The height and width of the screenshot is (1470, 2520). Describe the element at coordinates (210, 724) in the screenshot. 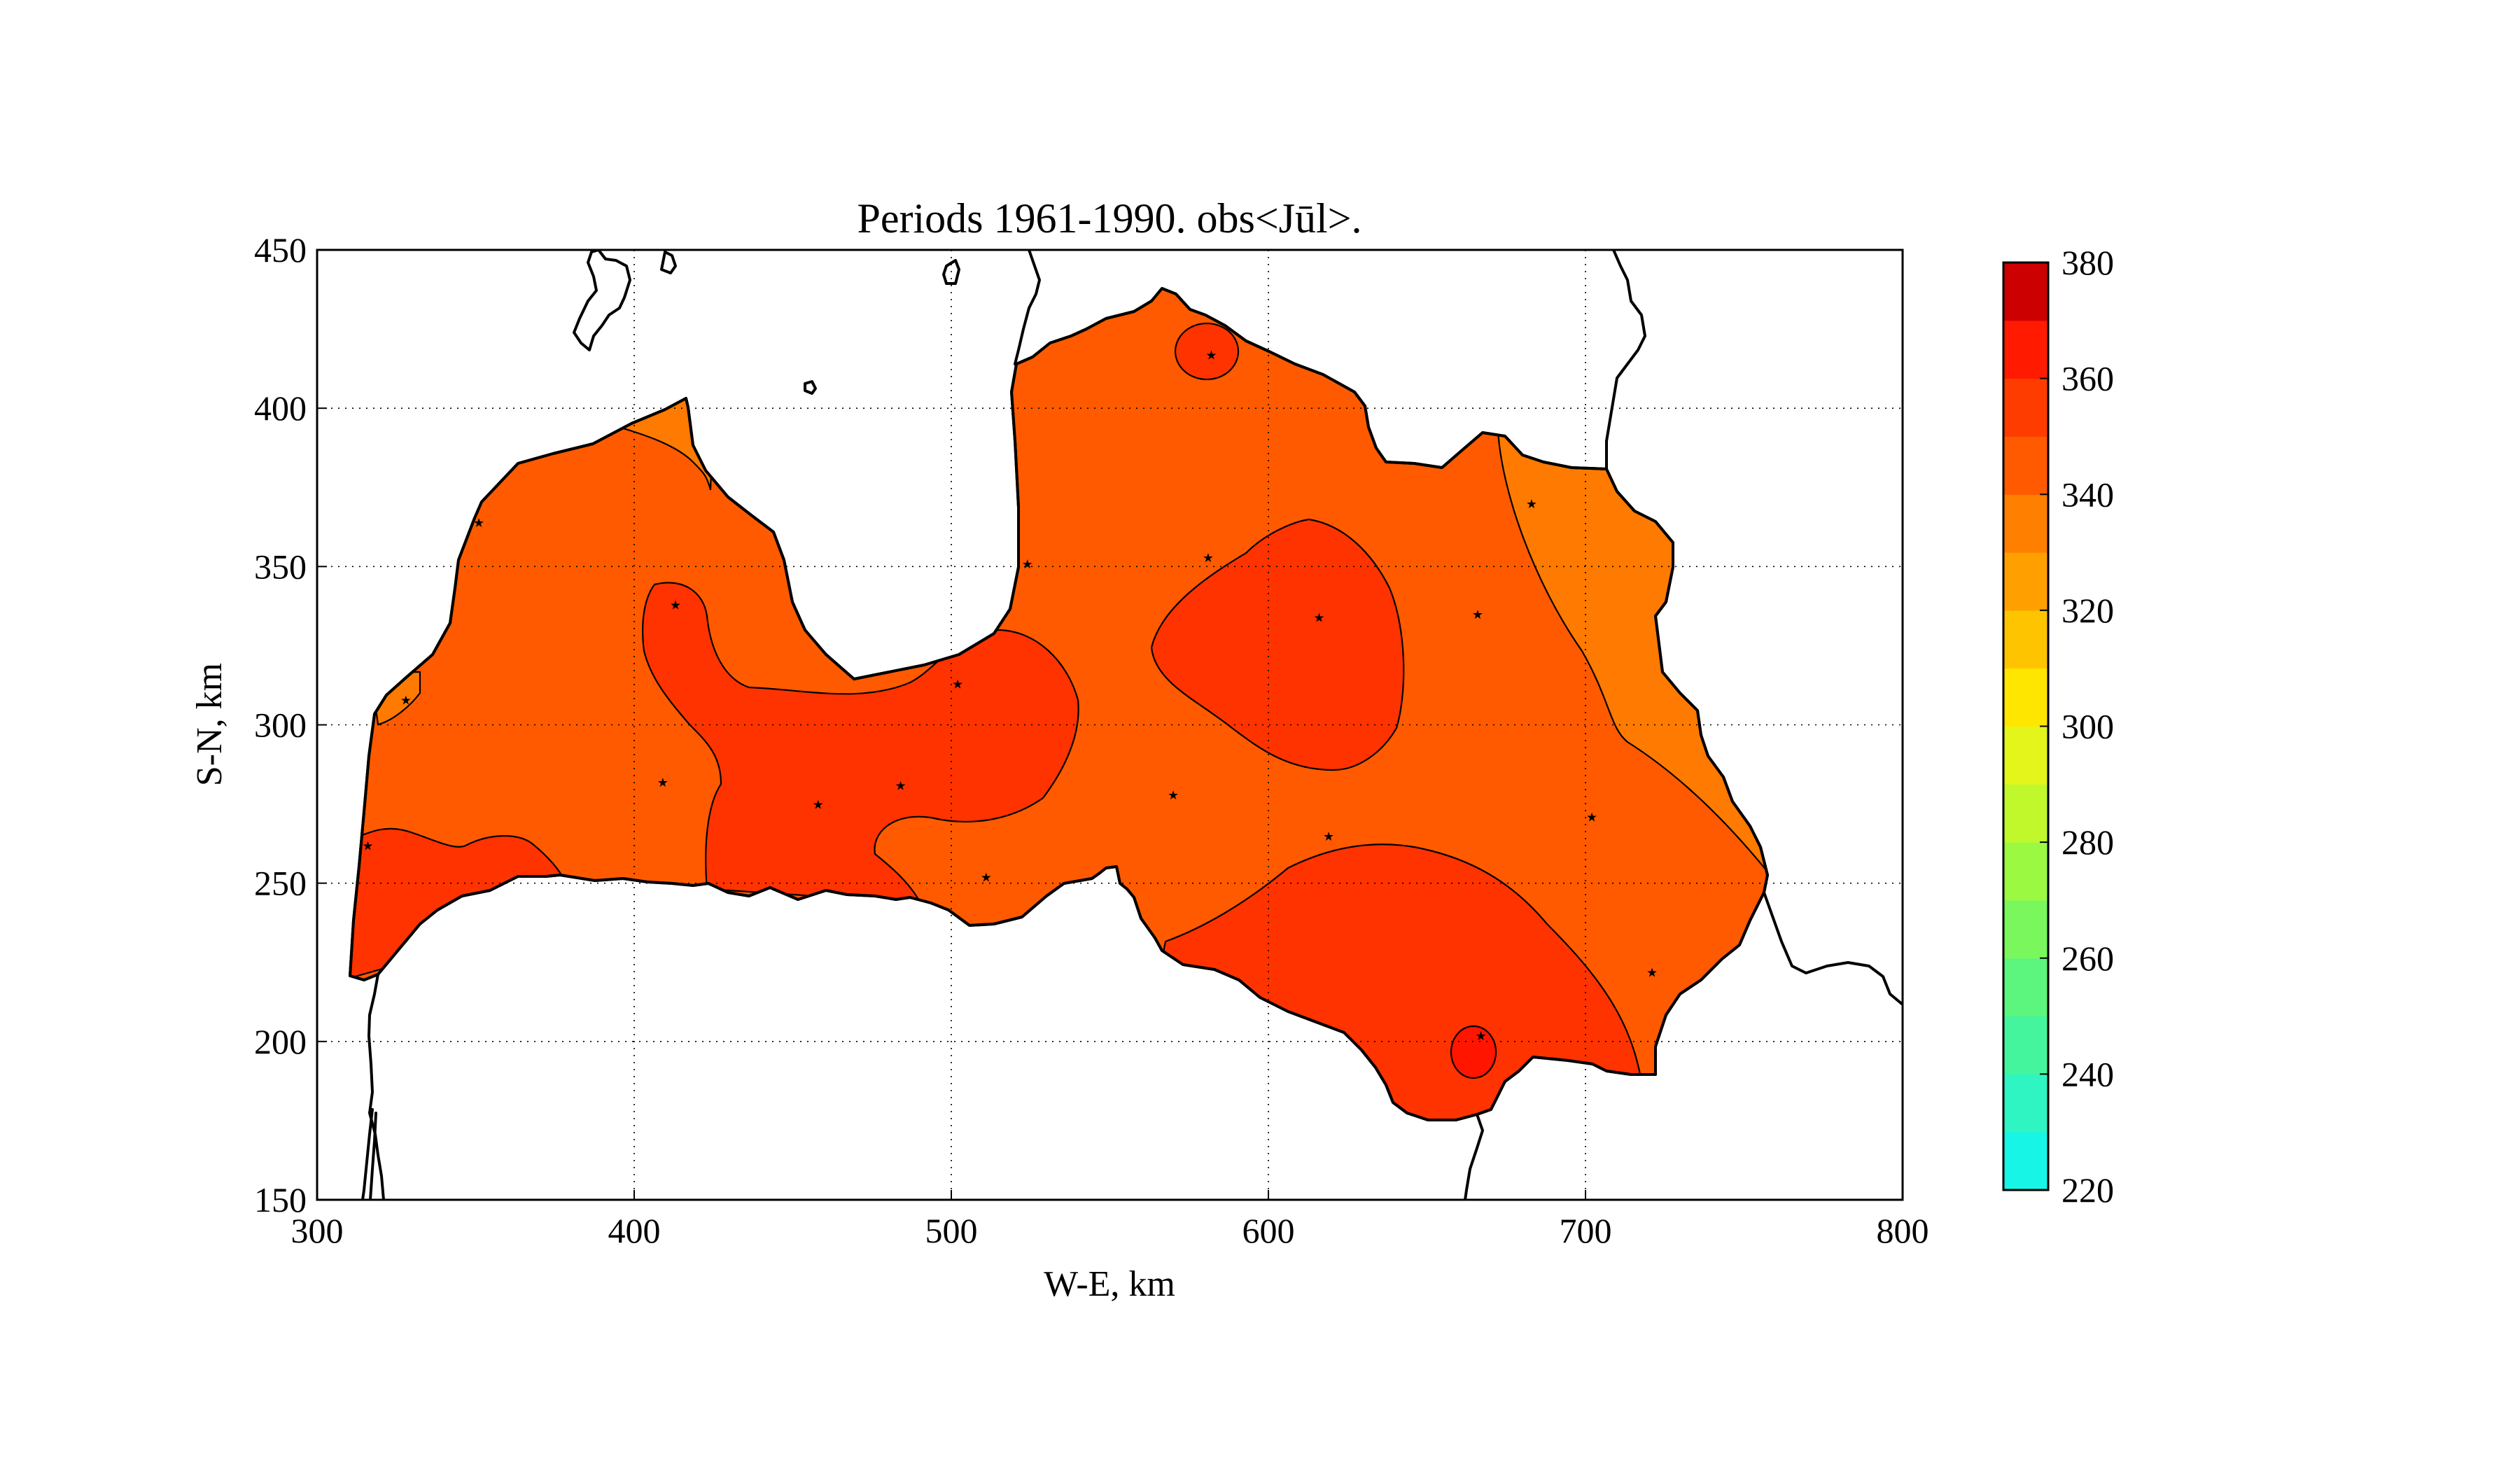

I see `y-axis-label: S-N, km` at that location.